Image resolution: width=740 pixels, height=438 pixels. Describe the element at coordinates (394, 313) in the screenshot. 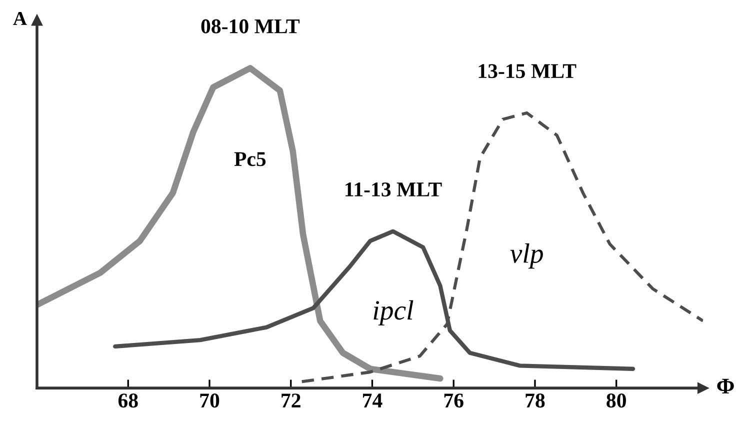

I see `series-label: ipcl` at that location.